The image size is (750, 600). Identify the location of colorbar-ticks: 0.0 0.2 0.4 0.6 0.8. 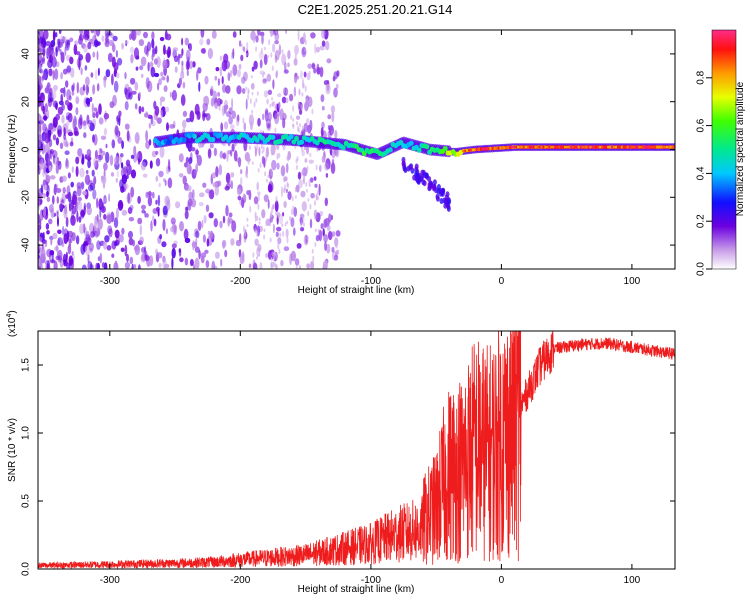
(704, 173).